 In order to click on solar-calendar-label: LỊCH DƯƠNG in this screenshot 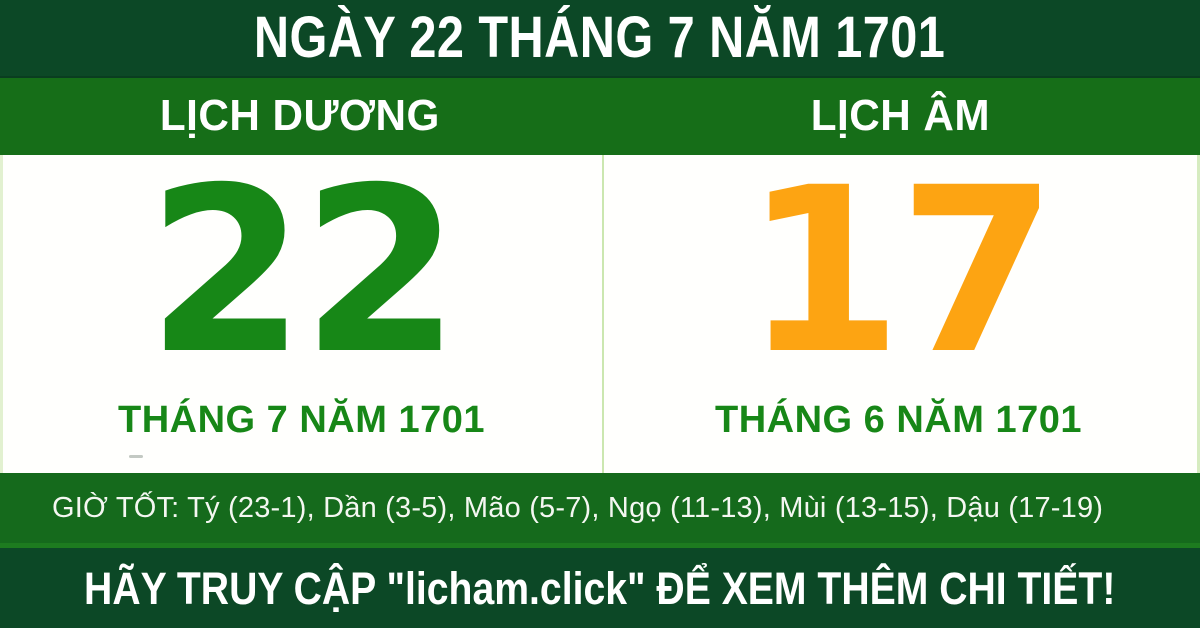, I will do `click(300, 115)`.